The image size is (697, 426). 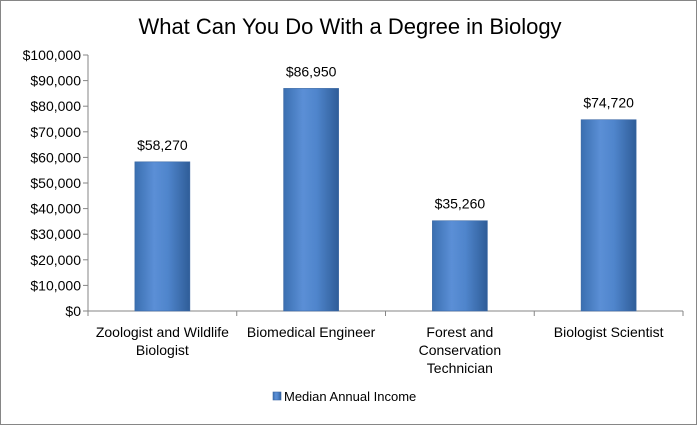 I want to click on y-tick-label: $70,000, so click(x=55, y=132).